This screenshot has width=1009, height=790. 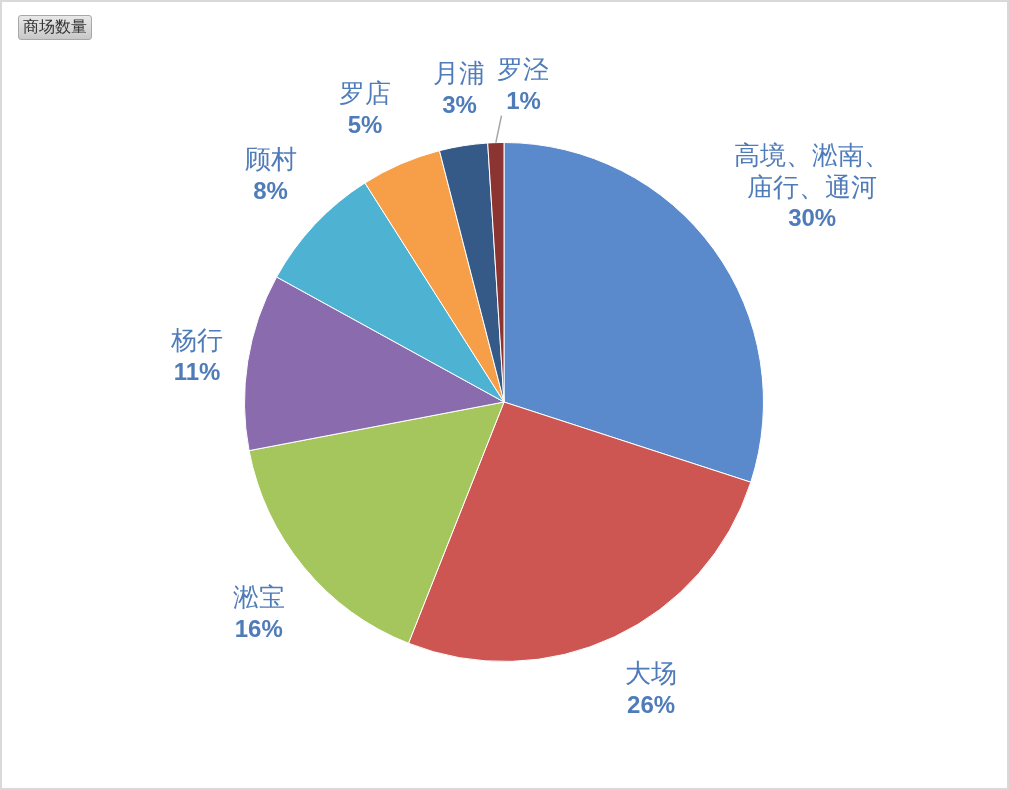 What do you see at coordinates (459, 73) in the screenshot?
I see `slice-label: 月浦` at bounding box center [459, 73].